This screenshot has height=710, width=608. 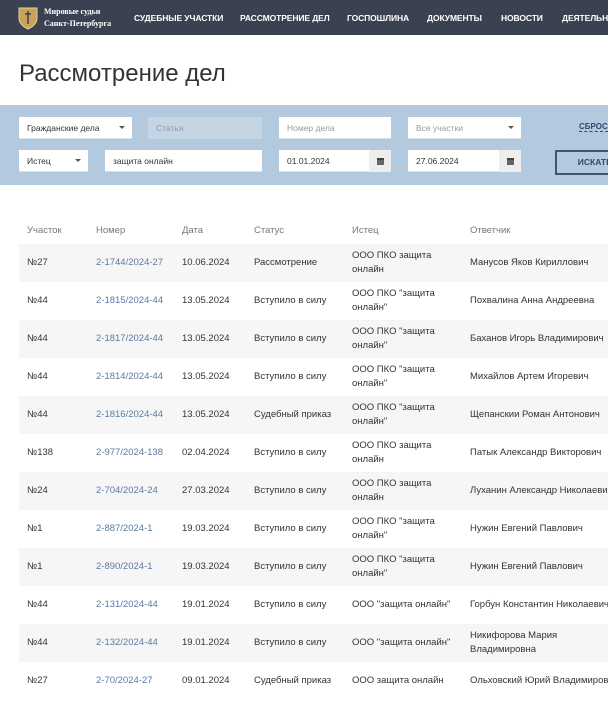 What do you see at coordinates (529, 262) in the screenshot?
I see `cell-defendant: Манусов Яков Кириллович` at bounding box center [529, 262].